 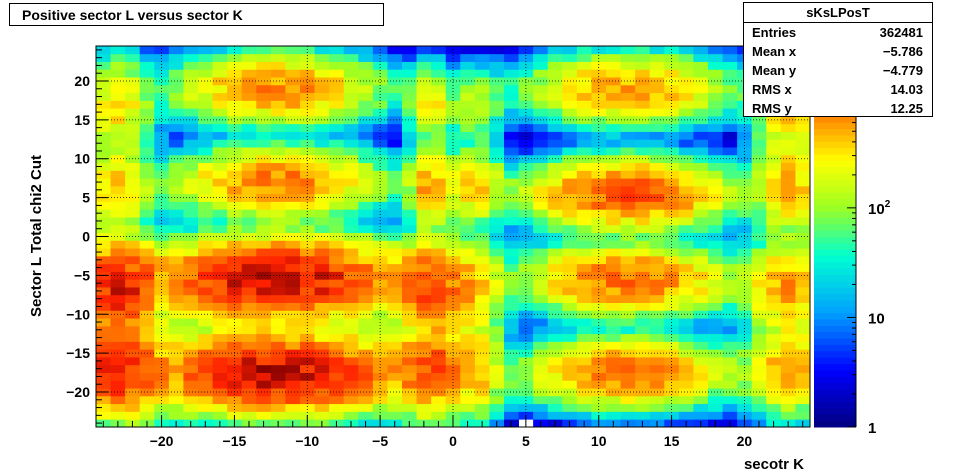 I want to click on y-tick-label: 20, so click(x=82, y=81).